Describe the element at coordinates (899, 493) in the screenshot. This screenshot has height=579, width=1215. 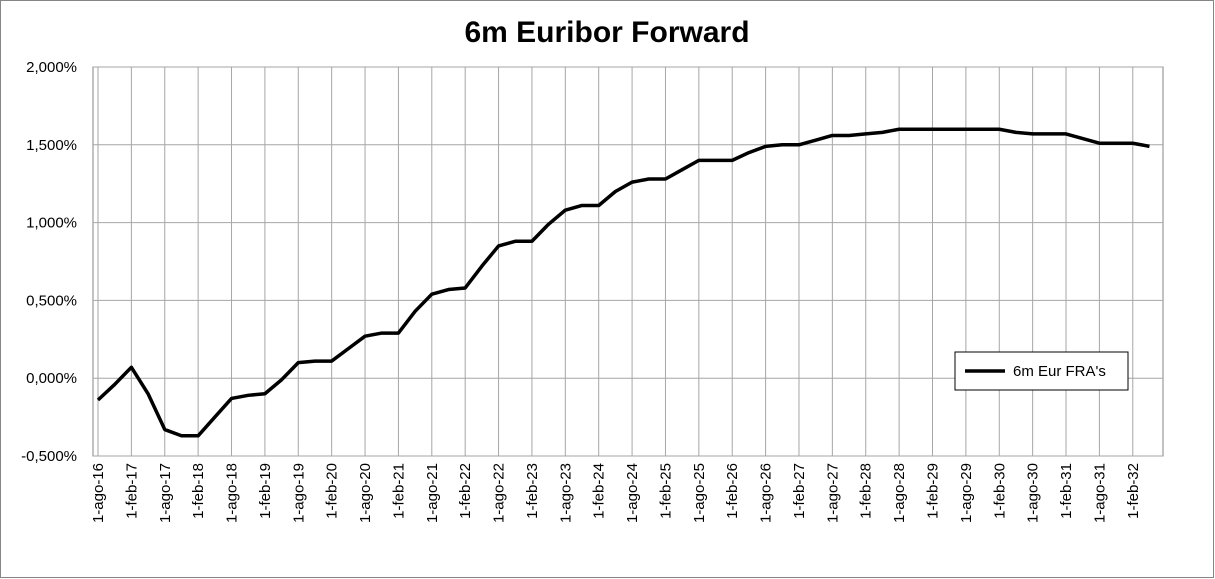
I see `x-tick-label: 1-ago-28` at that location.